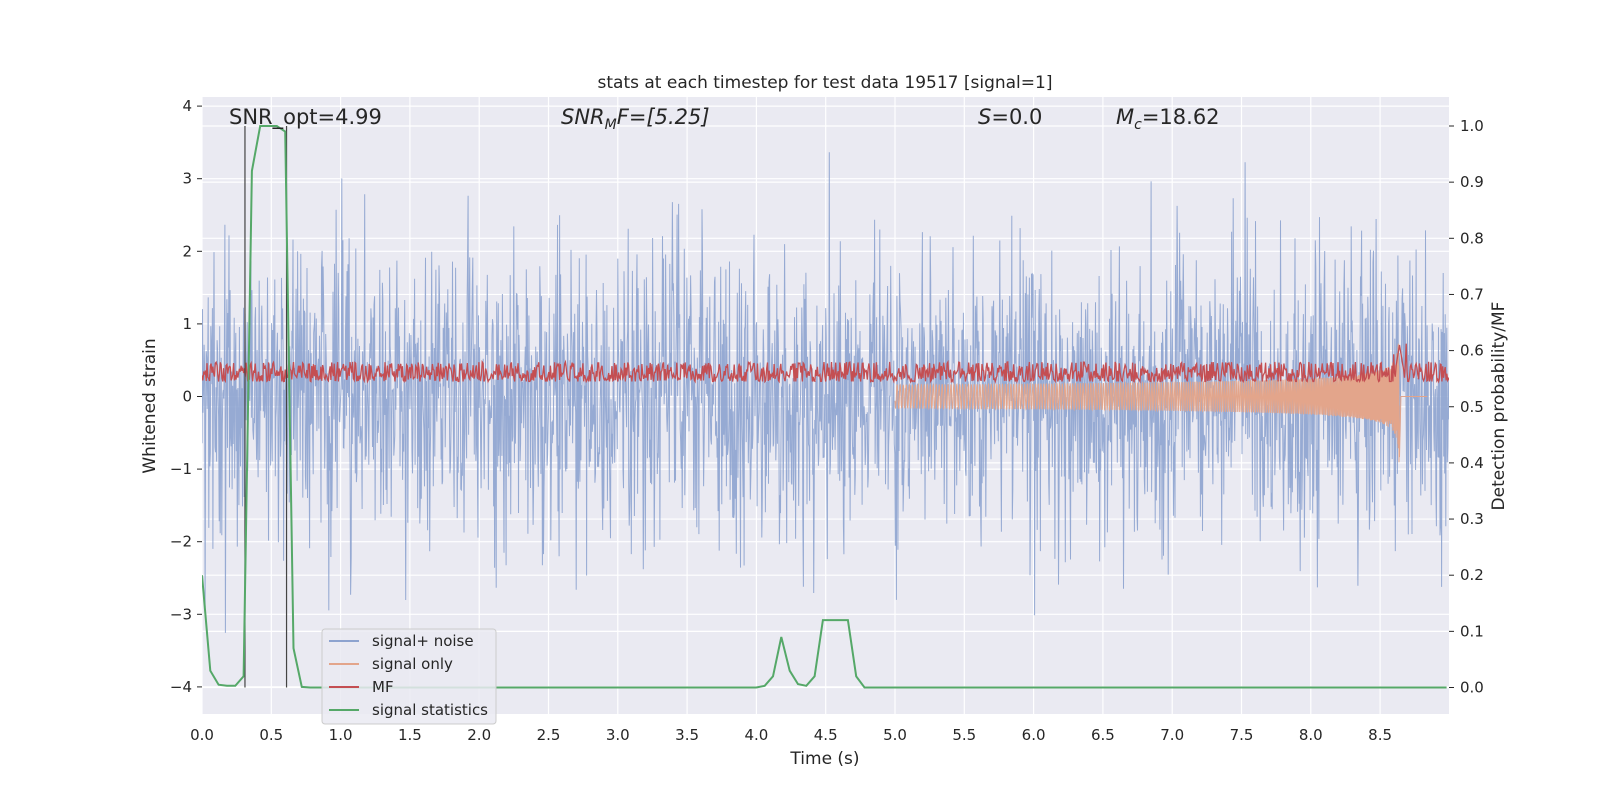 This screenshot has width=1600, height=800. Describe the element at coordinates (412, 664) in the screenshot. I see `legend-label-signal-only: signal only` at that location.